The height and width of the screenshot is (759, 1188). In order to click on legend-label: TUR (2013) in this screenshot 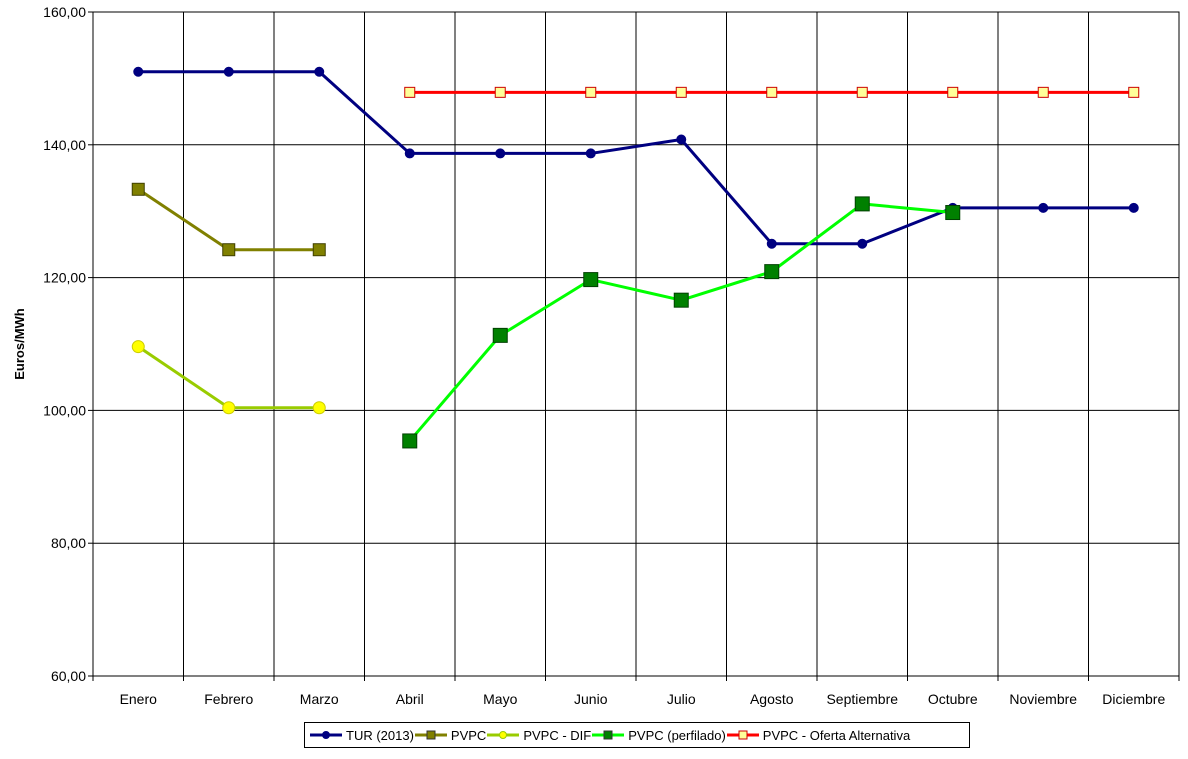, I will do `click(380, 735)`.